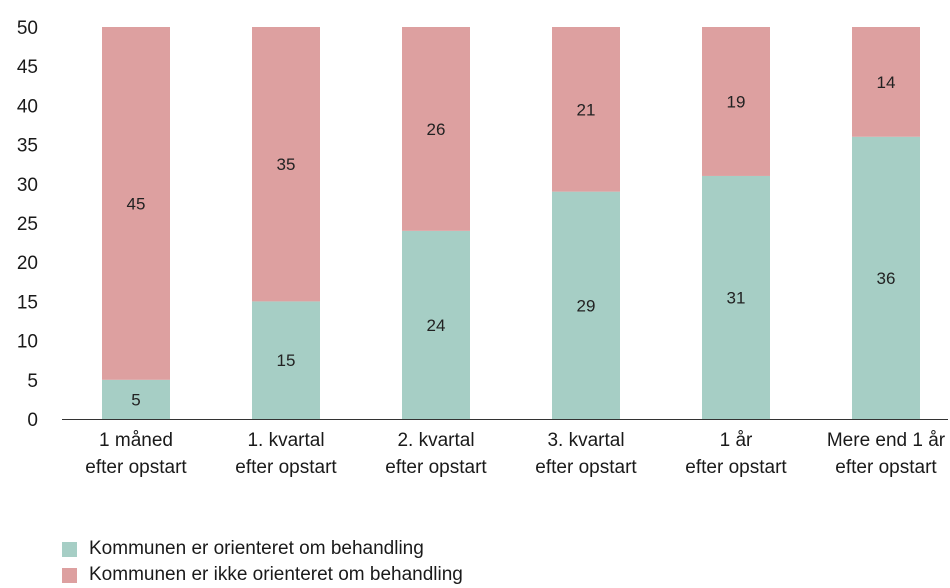 This screenshot has width=950, height=588. I want to click on data-label: 31, so click(736, 297).